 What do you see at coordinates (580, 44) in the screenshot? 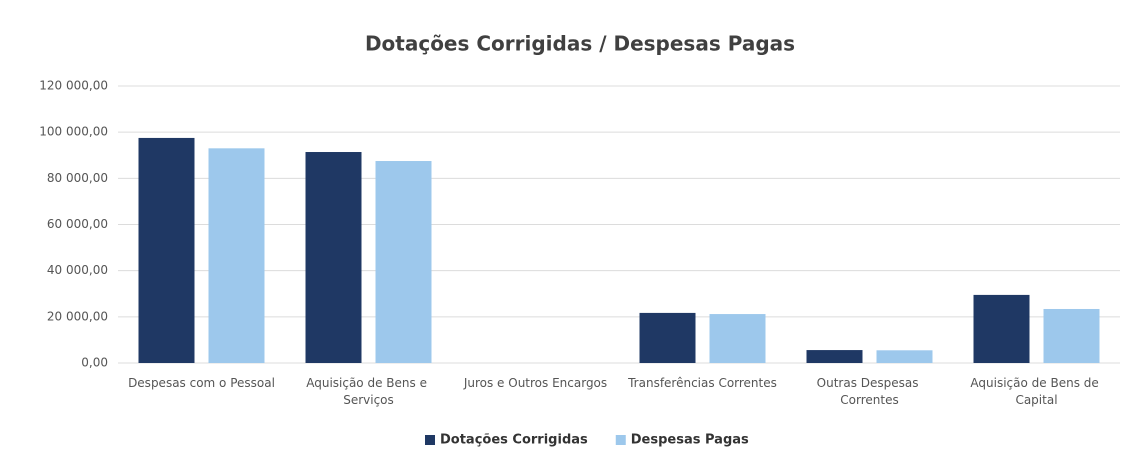
I see `chart-title: Dotações Corrigidas / Despesas Pagas` at bounding box center [580, 44].